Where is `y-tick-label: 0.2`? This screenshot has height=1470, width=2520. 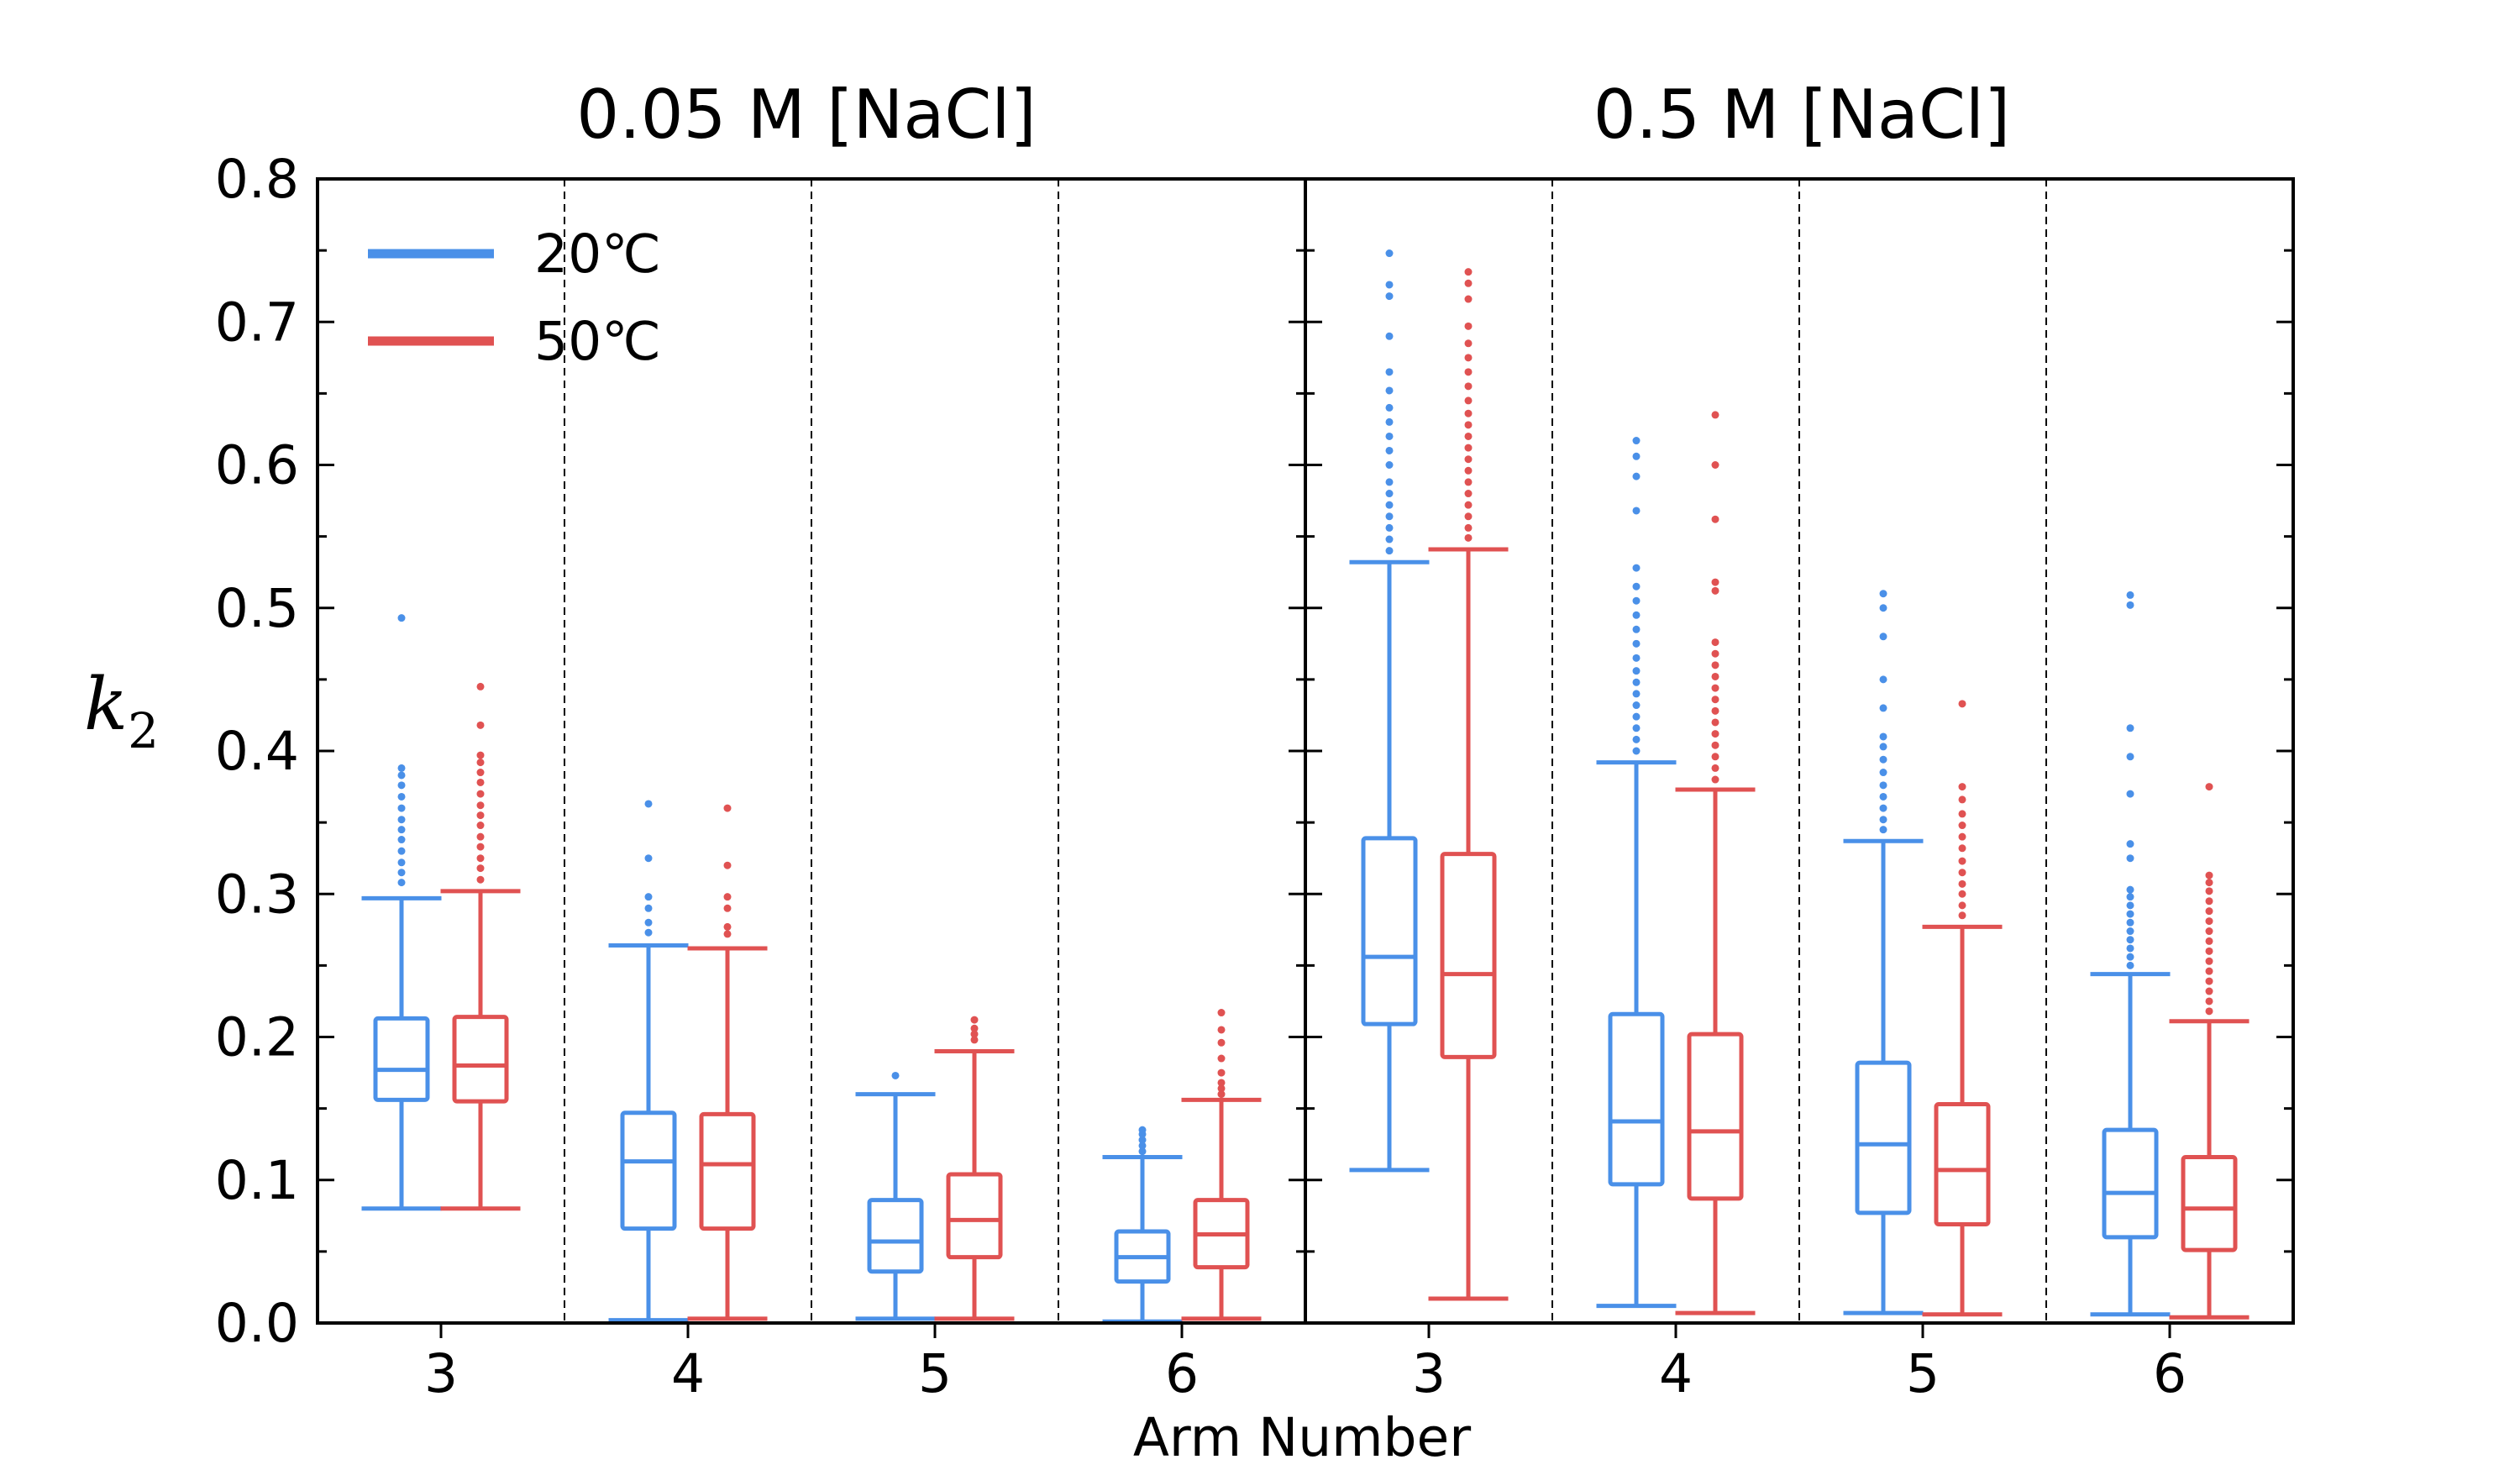 y-tick-label: 0.2 is located at coordinates (257, 1037).